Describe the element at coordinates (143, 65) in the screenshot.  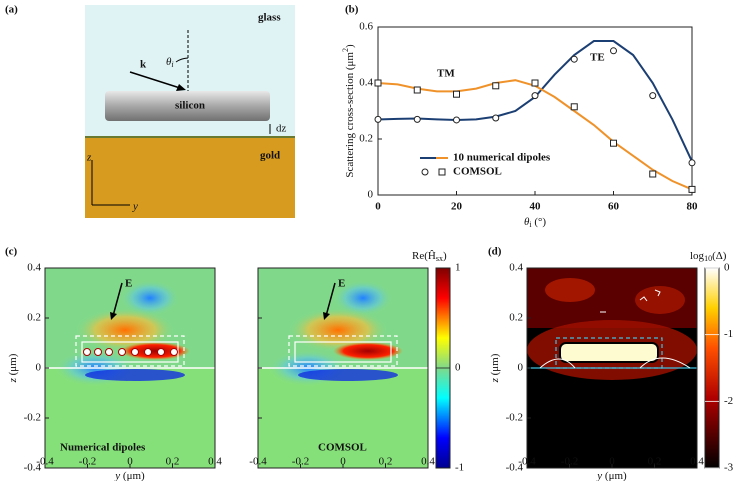
I see `k-label: k` at that location.